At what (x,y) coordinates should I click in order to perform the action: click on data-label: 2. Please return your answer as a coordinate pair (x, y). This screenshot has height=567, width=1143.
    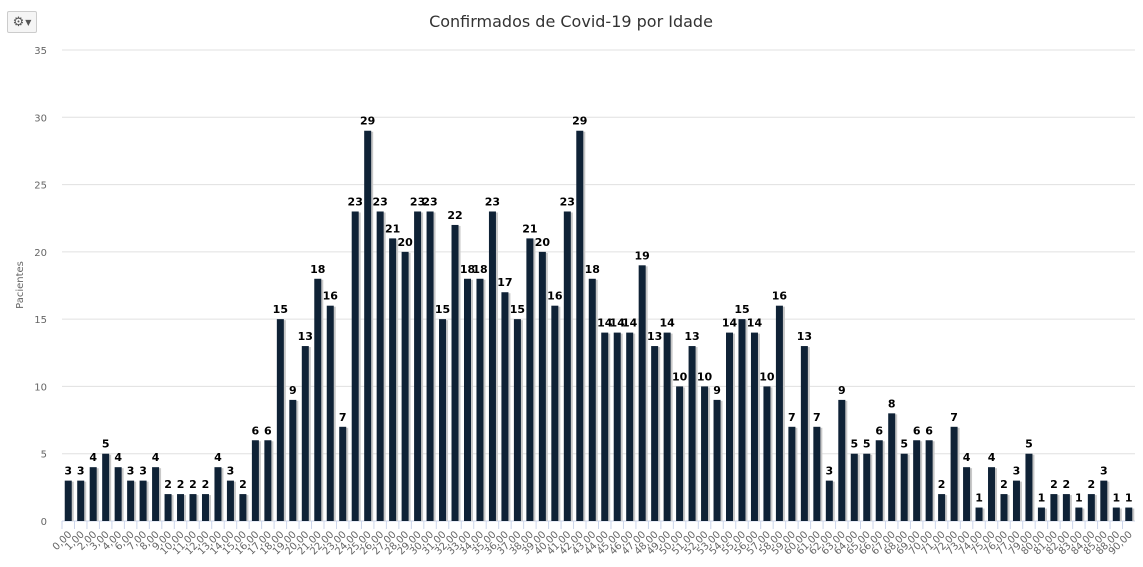
    Looking at the image, I should click on (1092, 484).